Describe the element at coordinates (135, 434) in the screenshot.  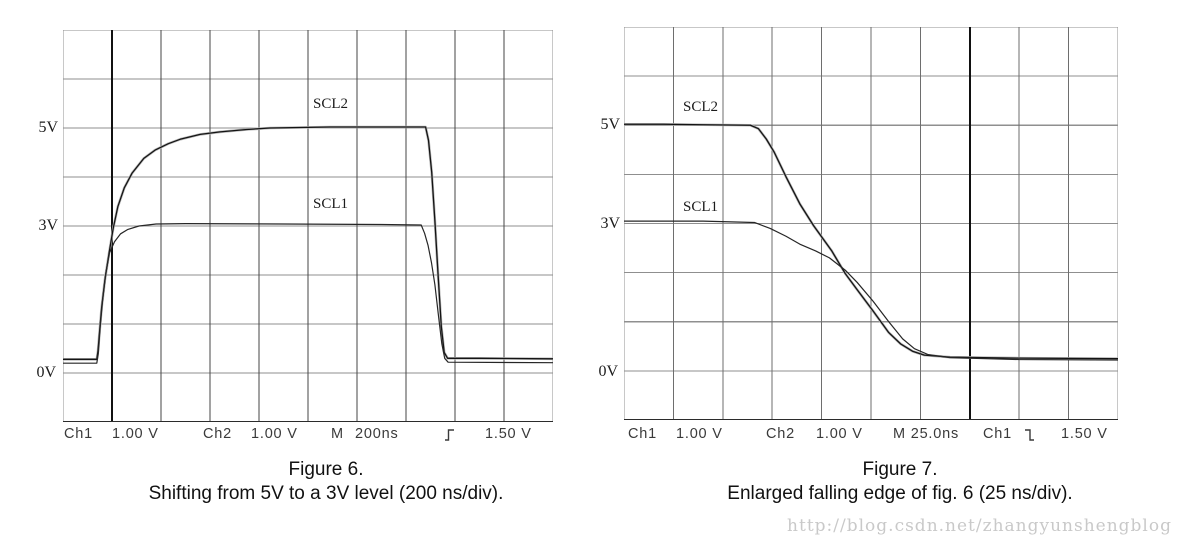
I see `fig6-status-ch1-scale: 1.00 V` at that location.